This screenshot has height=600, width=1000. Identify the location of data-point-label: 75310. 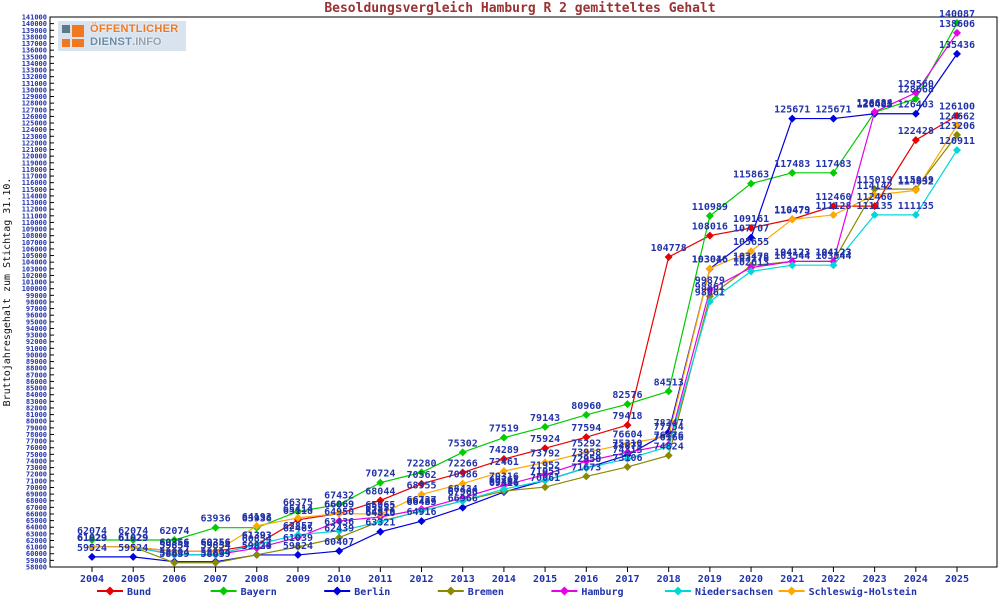
(627, 443).